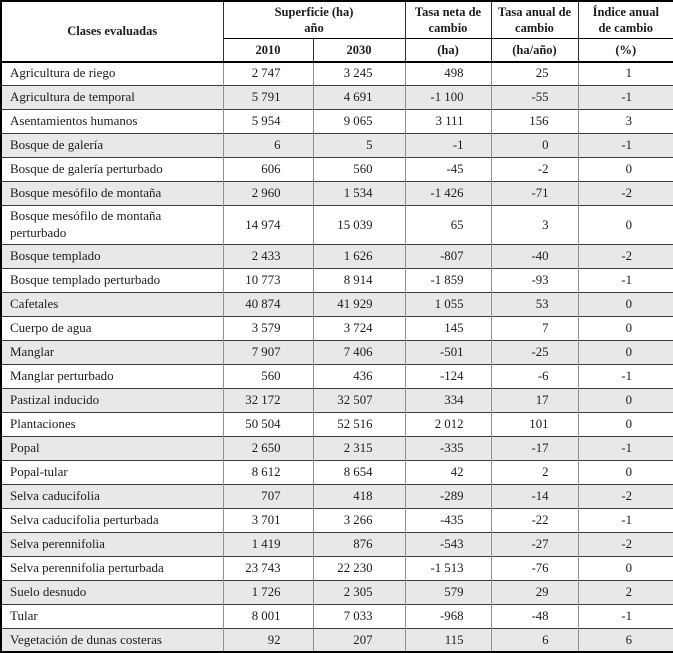 This screenshot has height=653, width=673. What do you see at coordinates (534, 328) in the screenshot?
I see `value-cell-annual-rate: 7` at bounding box center [534, 328].